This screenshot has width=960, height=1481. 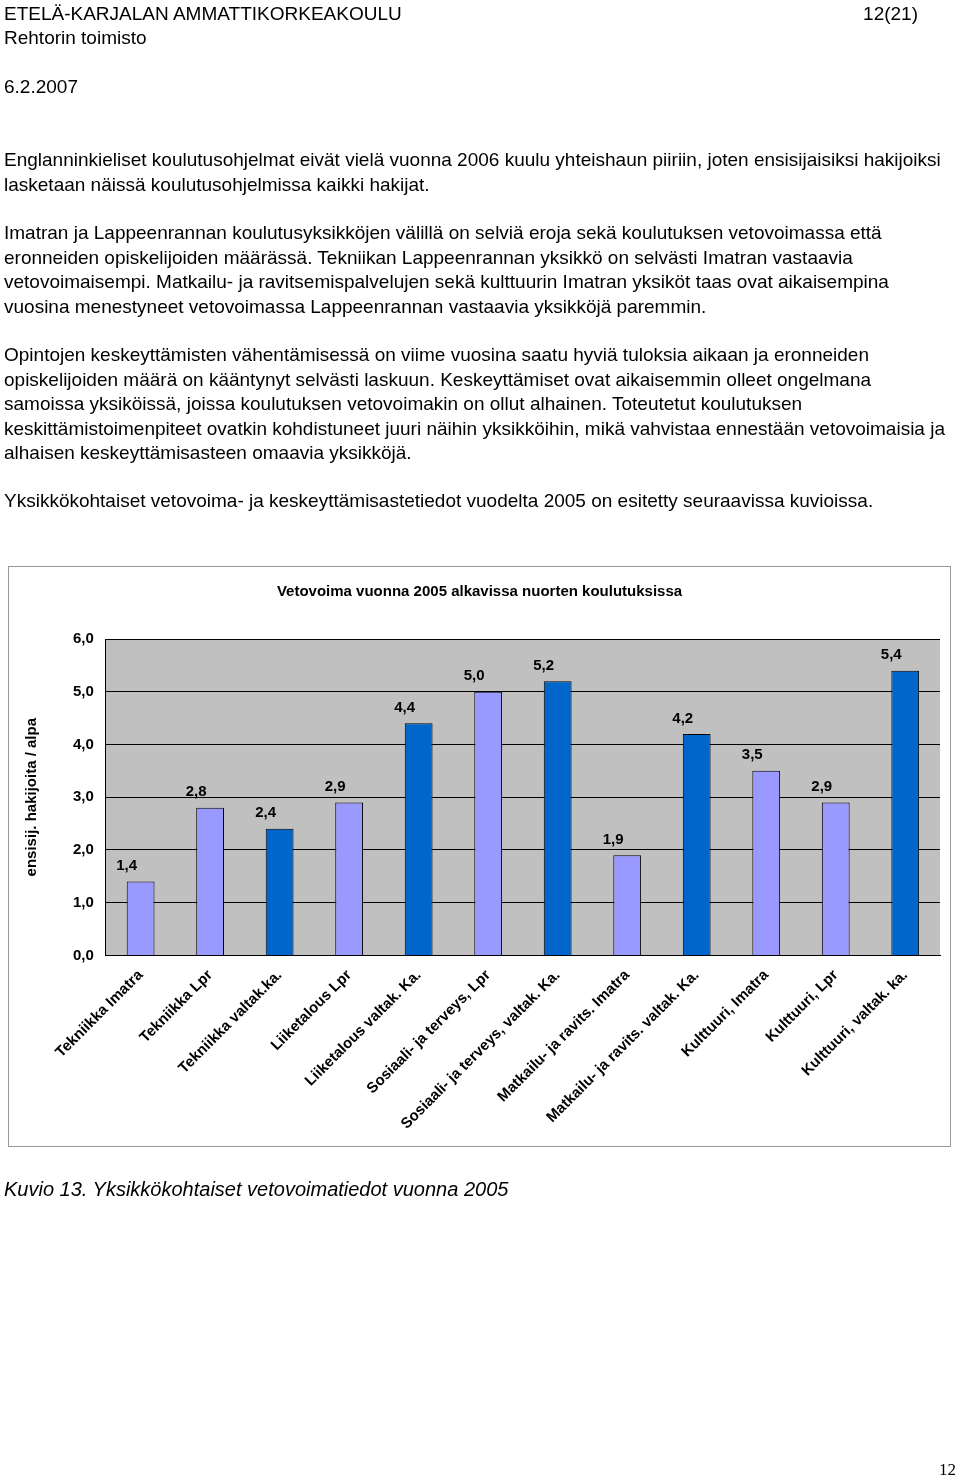 What do you see at coordinates (447, 270) in the screenshot?
I see `text: Imatran ja Lappeenrannan koulutusyksikköjen välillä on selviä eroja sekä koulutuksen vetovoimassa että eronneiden opiskelijoiden määrässä. Tekniikan Lappeenrannan yksikkö on selvästi Imatran vastaavia vetovoimaisempi. Matkailu- ja ravitsemispalvelujen sekä kulttuurin Imatran yksiköt taas ovat aikaisempina vuosina menestyneet vetovoimassa Lappeenrannan vastaavia yksikköjä paremmin.` at bounding box center [447, 270].